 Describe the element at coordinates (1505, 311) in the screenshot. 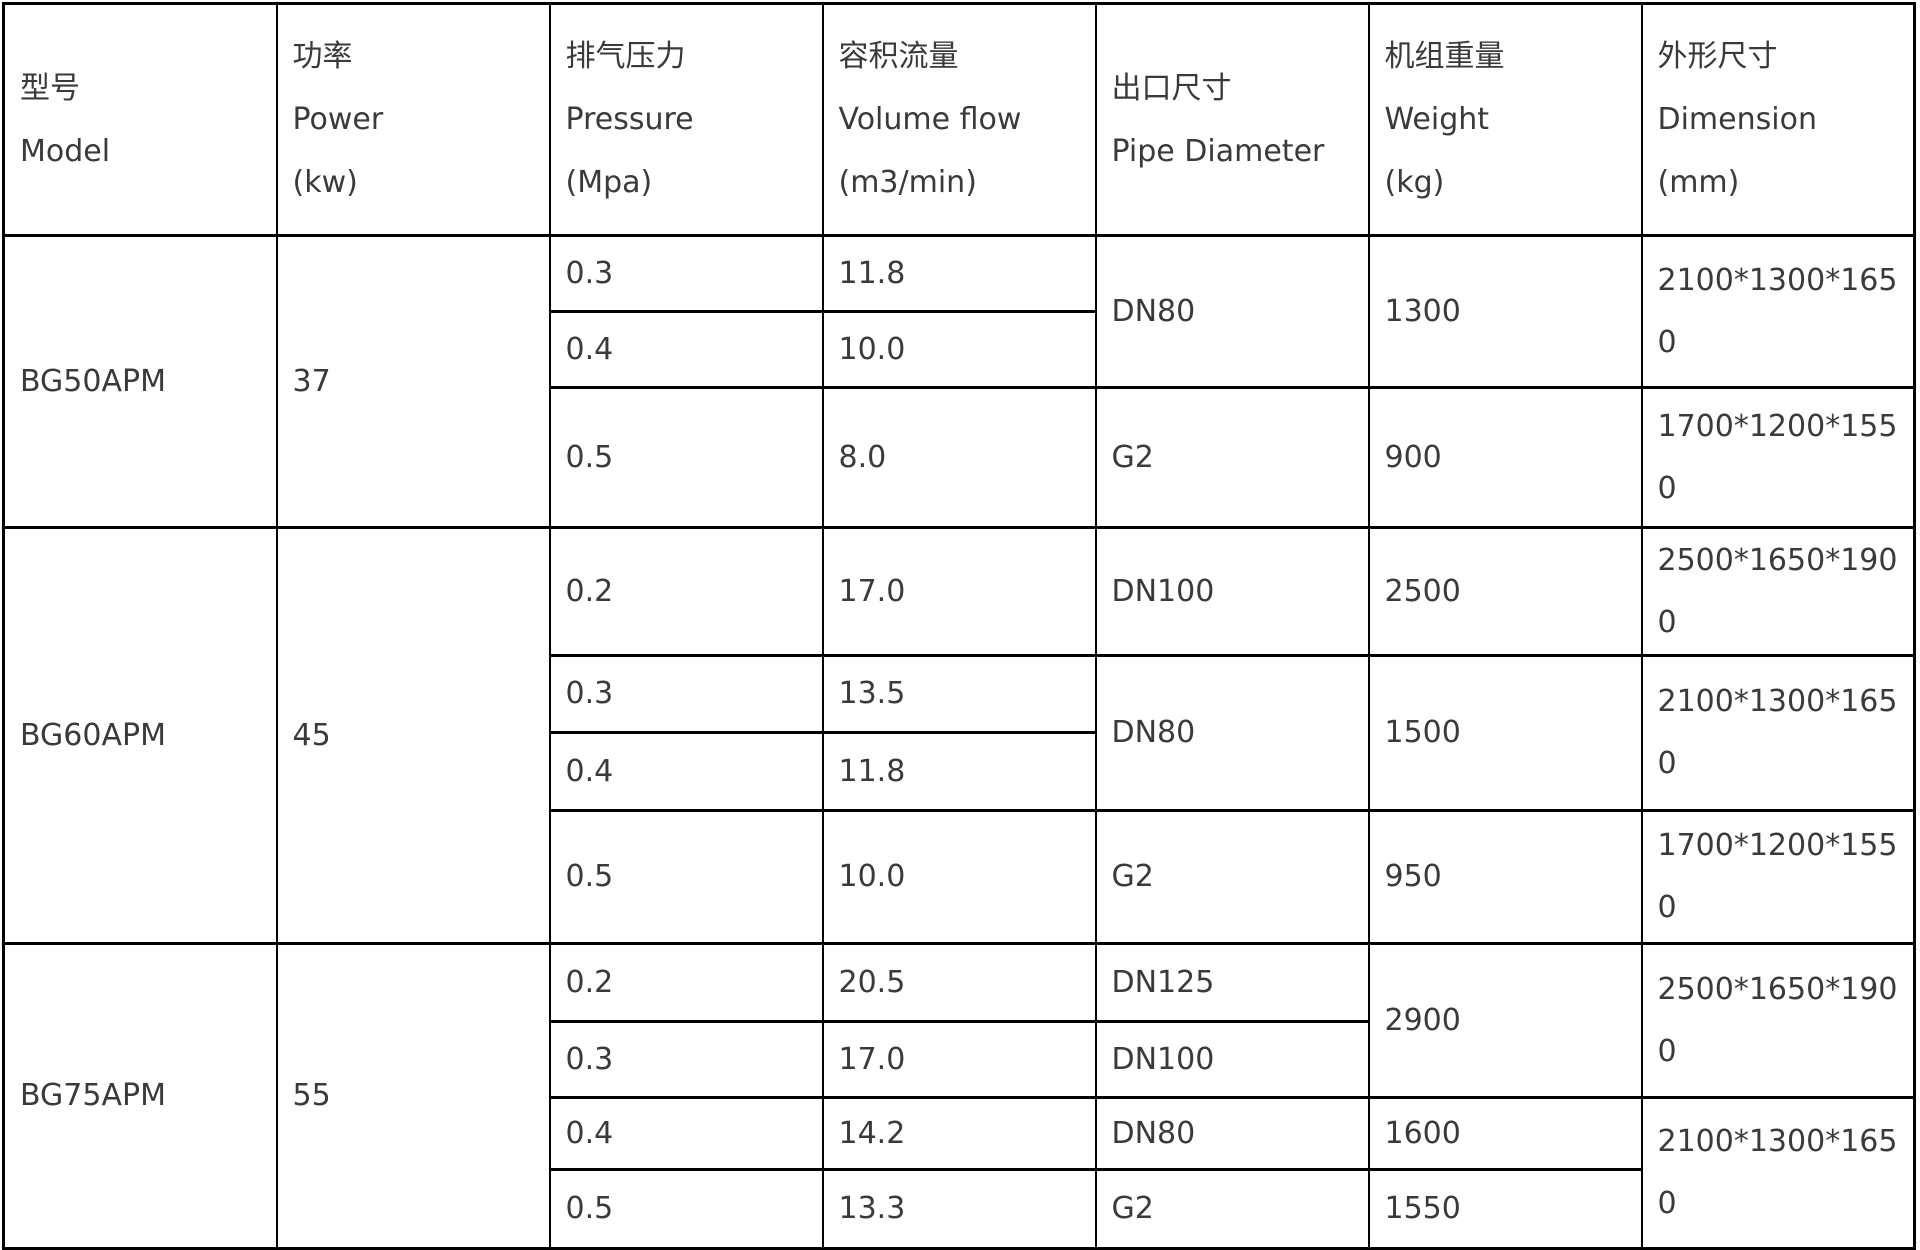

I see `cell-weight: 1300` at that location.